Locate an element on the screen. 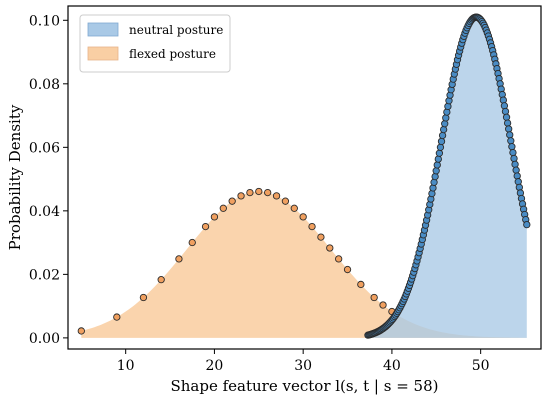  legend-label-neutral: neutral posture is located at coordinates (176, 30).